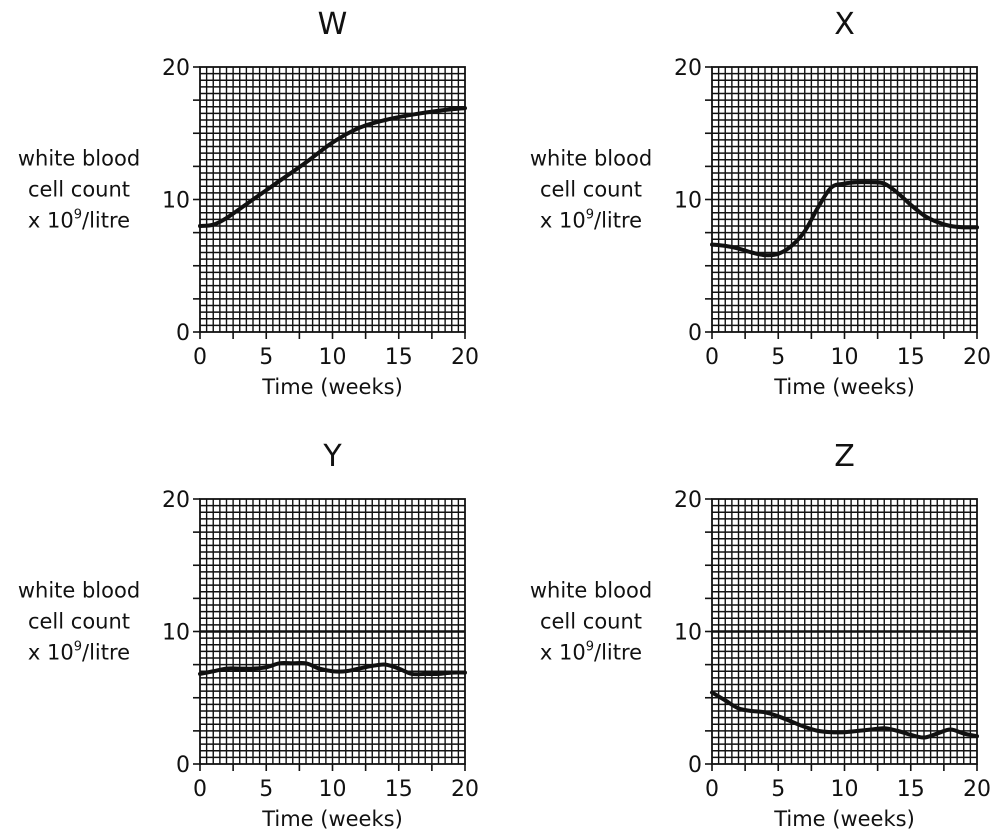 The width and height of the screenshot is (997, 834). What do you see at coordinates (79, 591) in the screenshot?
I see `chart-y-y-axis-label-line1: white blood` at bounding box center [79, 591].